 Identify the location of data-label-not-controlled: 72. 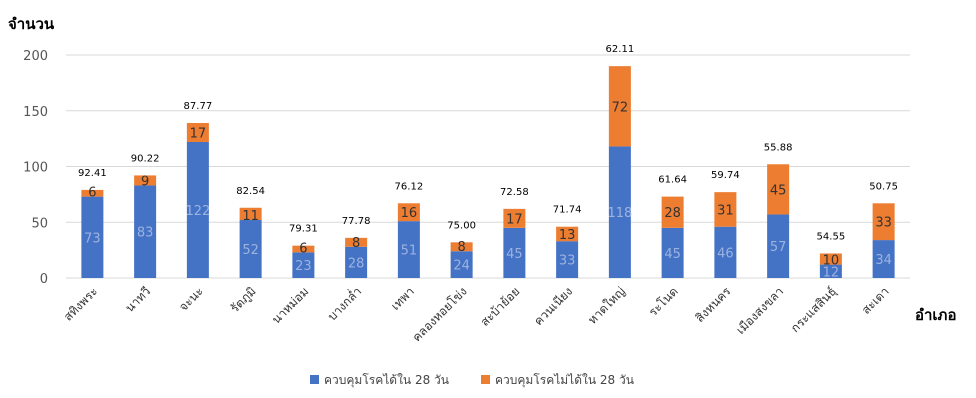
(620, 107).